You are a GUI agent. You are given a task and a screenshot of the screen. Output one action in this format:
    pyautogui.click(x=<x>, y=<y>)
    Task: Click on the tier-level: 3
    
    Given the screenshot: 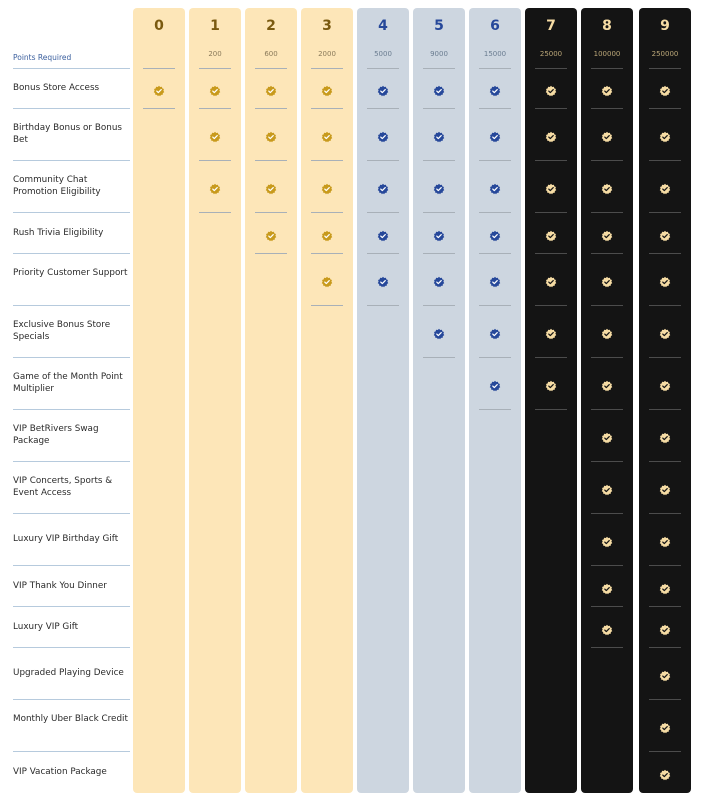 What is the action you would take?
    pyautogui.click(x=327, y=26)
    